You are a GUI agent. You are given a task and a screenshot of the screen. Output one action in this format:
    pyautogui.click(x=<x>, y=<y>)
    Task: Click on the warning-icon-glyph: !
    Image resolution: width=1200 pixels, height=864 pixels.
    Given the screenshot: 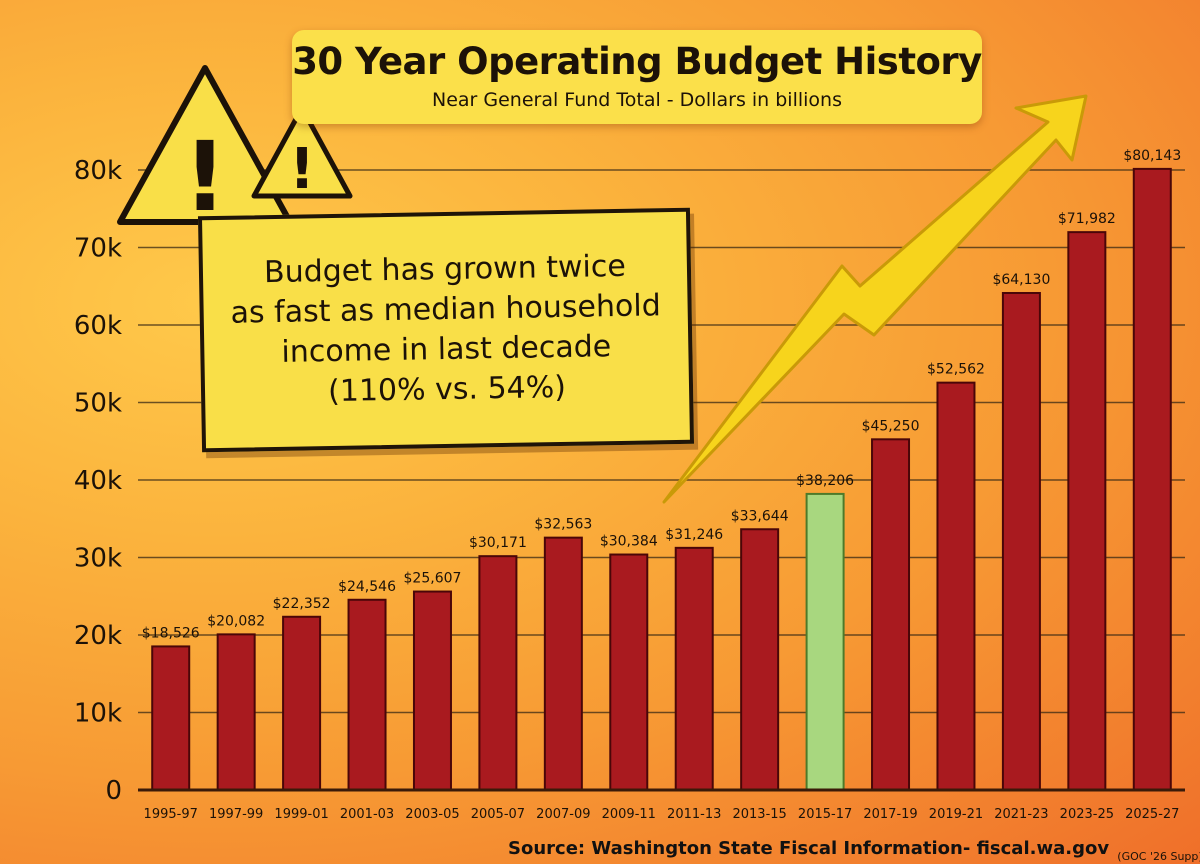 What is the action you would take?
    pyautogui.click(x=205, y=177)
    